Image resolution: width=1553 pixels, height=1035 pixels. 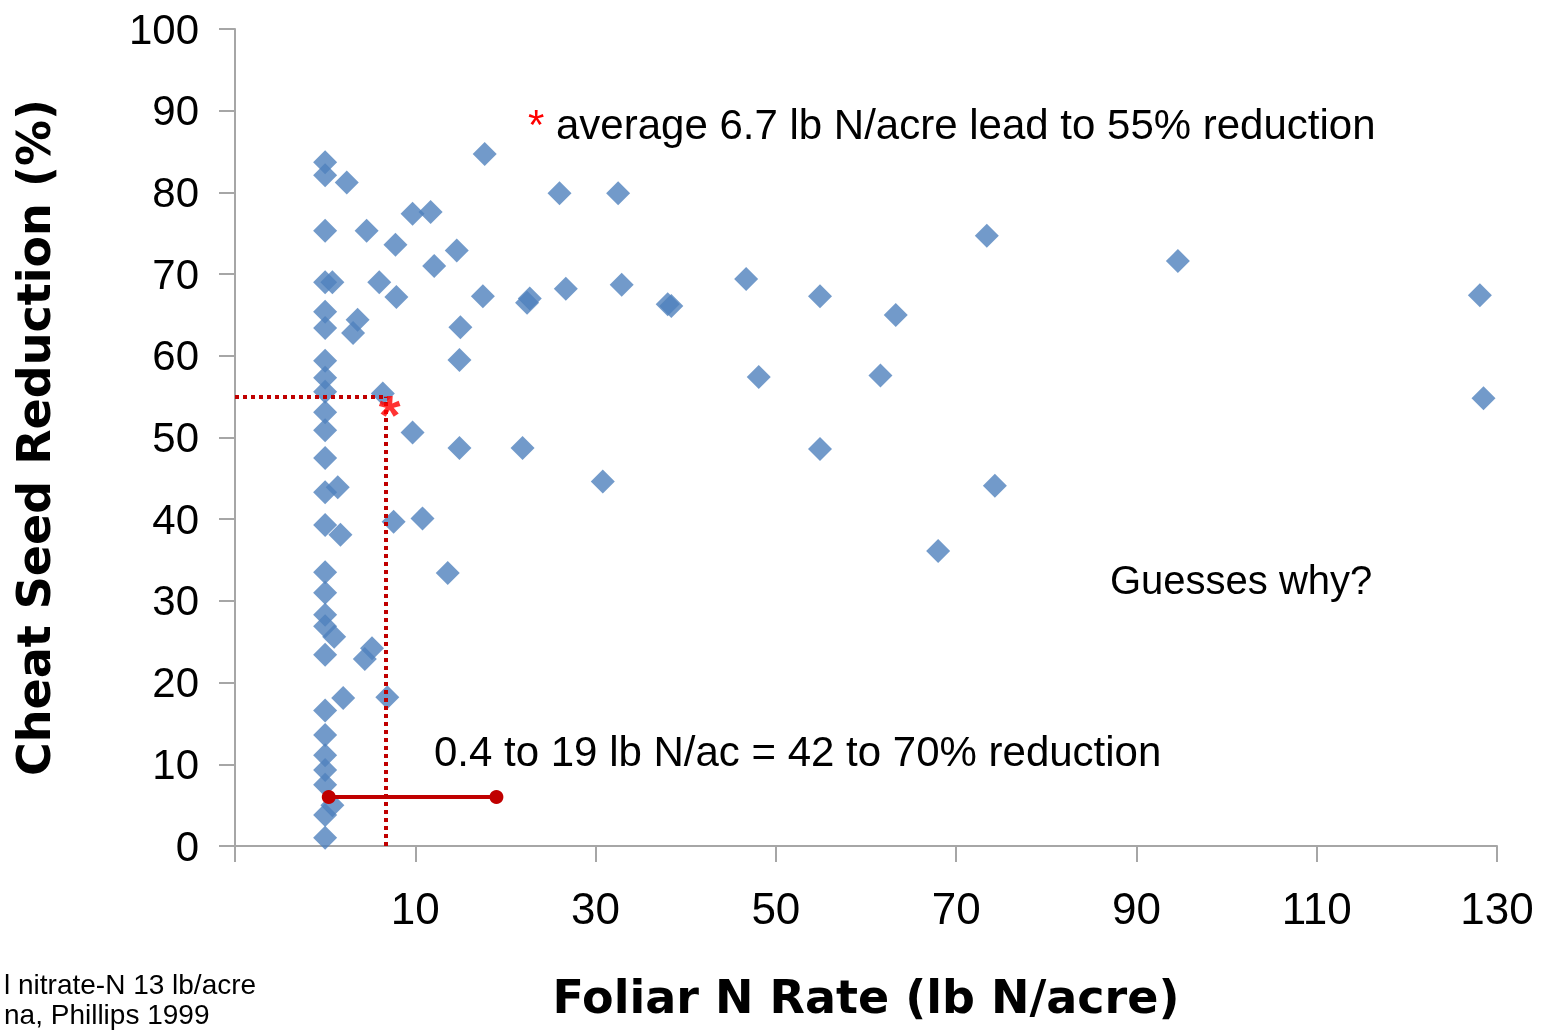 I want to click on annotation: * average 6.7 lb N/acre lead to 55% reduction, so click(x=952, y=124).